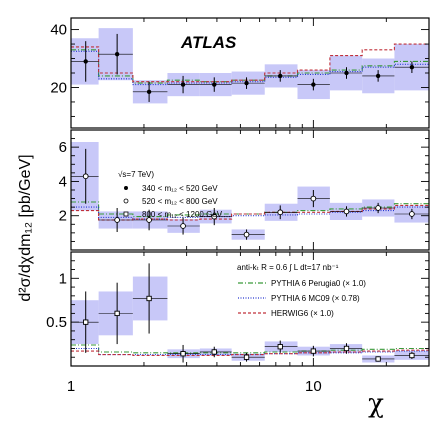  Describe the element at coordinates (126, 214) in the screenshot. I see `legend-marker-square` at that location.